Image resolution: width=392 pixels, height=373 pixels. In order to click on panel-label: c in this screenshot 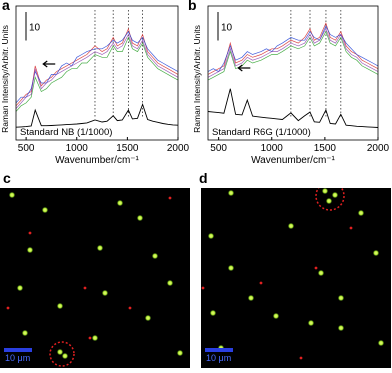, I will do `click(7, 178)`.